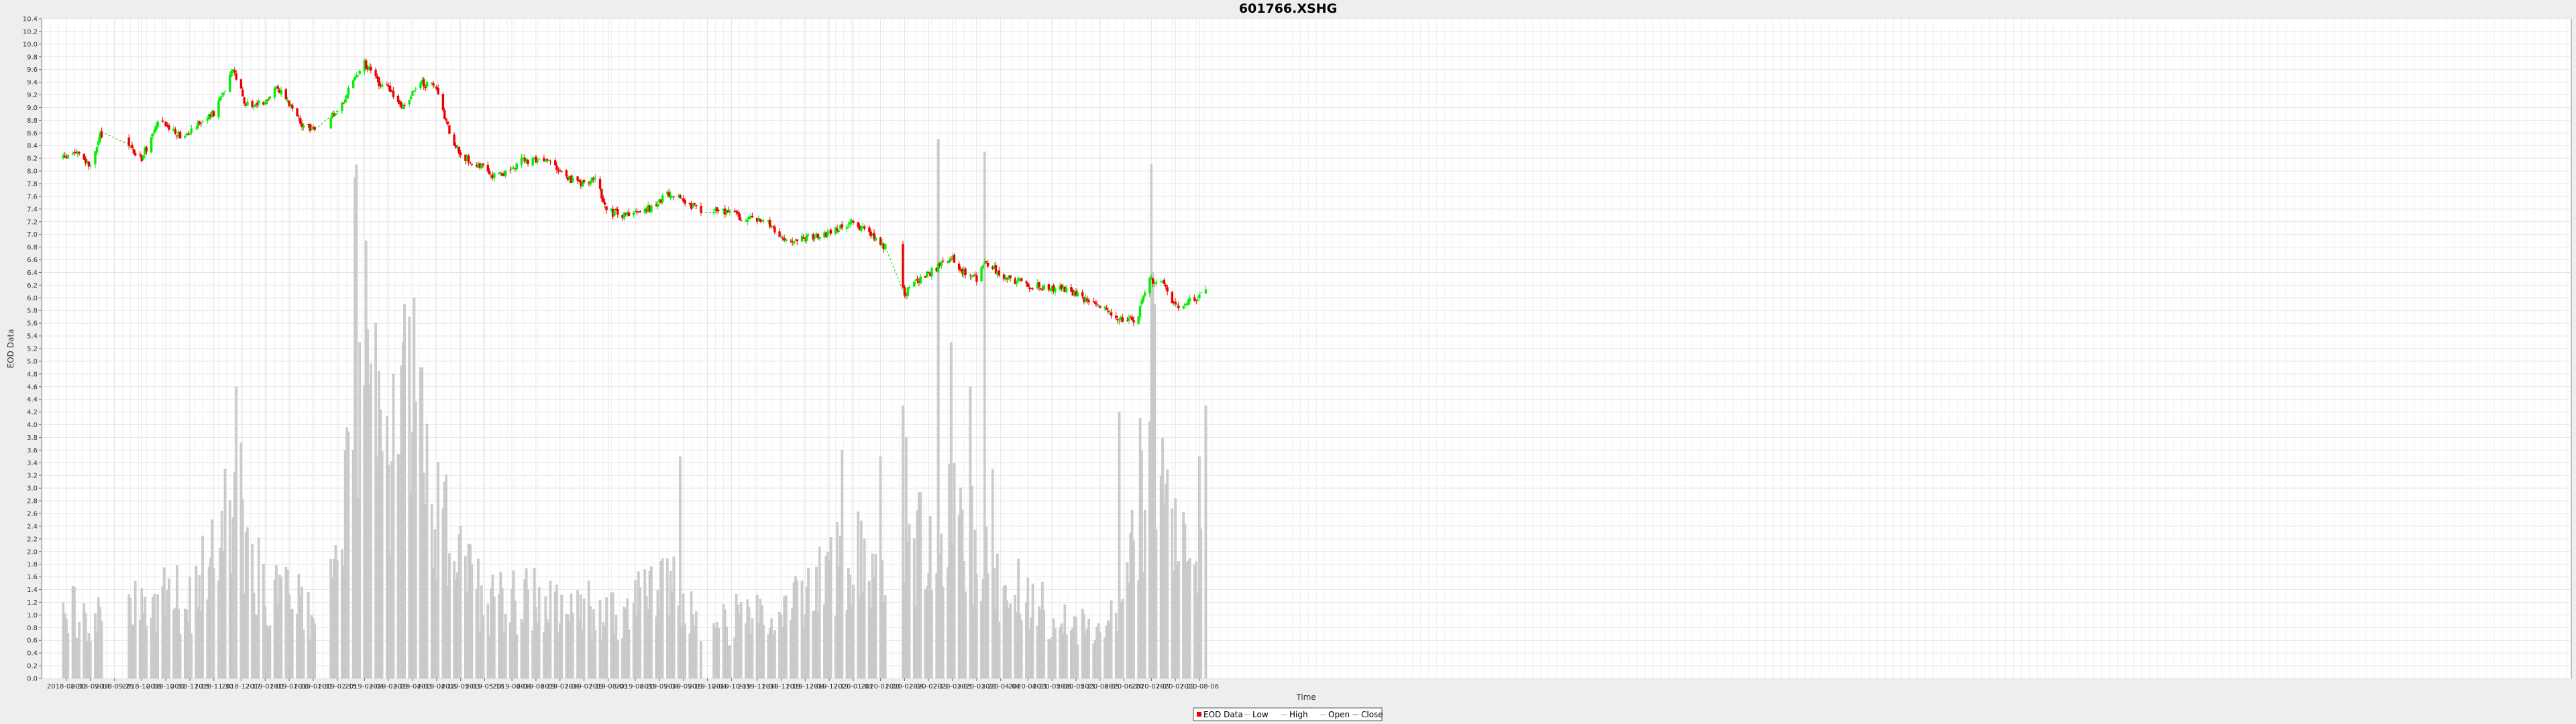  Describe the element at coordinates (32, 286) in the screenshot. I see `y-tick-label: 6.2` at that location.